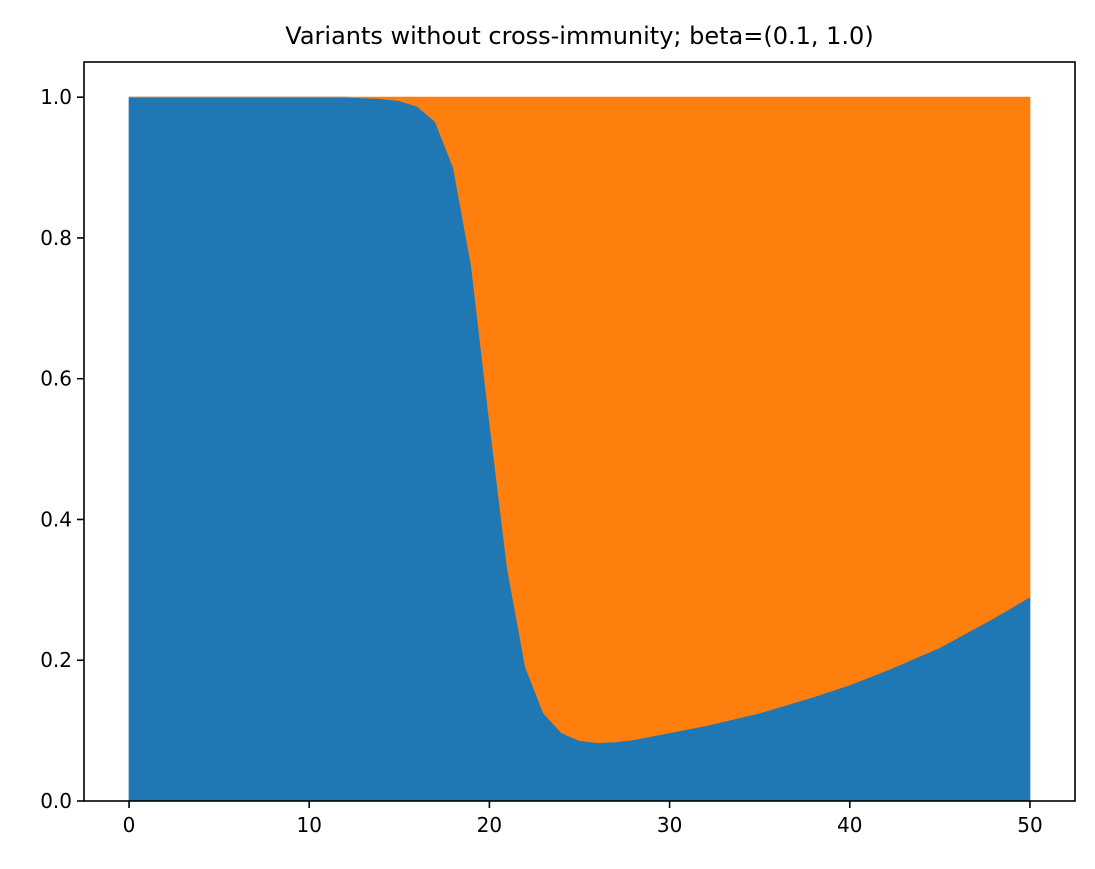  What do you see at coordinates (62, 449) in the screenshot?
I see `y-axis-ticks: 0.0 0.2 0.4 0.6 0.8 1.0` at bounding box center [62, 449].